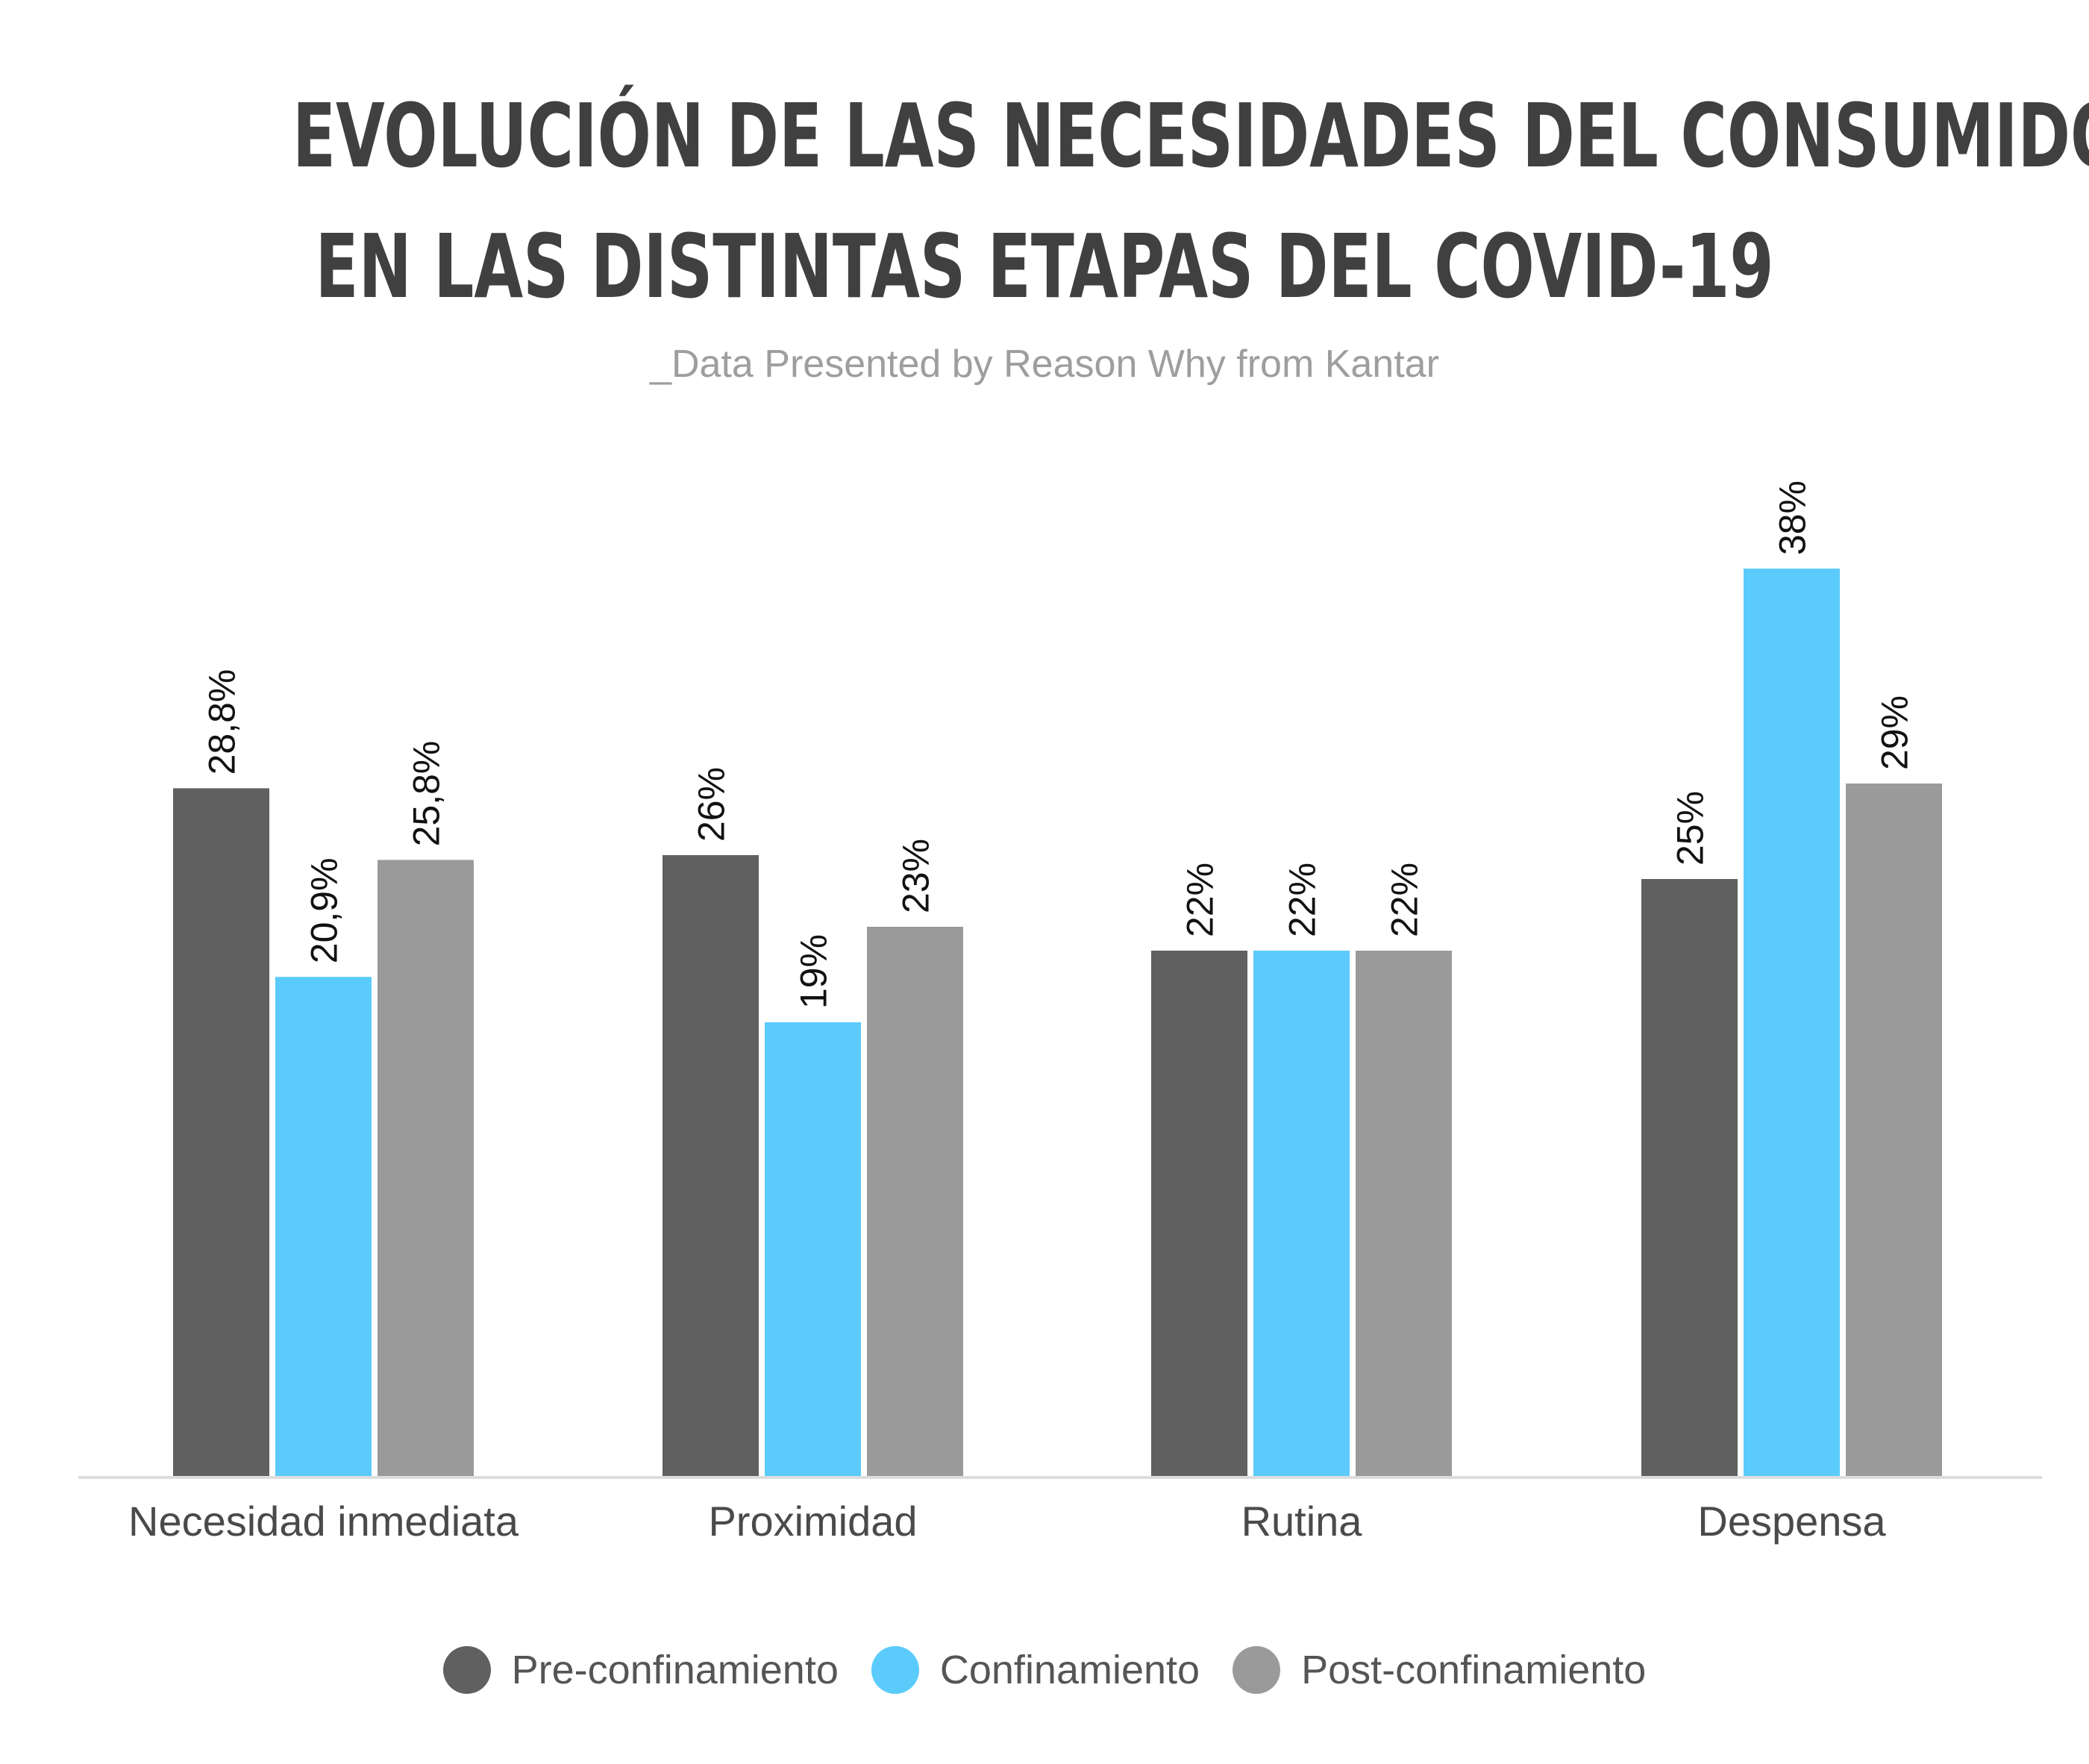  I want to click on legend-item-conf: Confinamiento, so click(1035, 1670).